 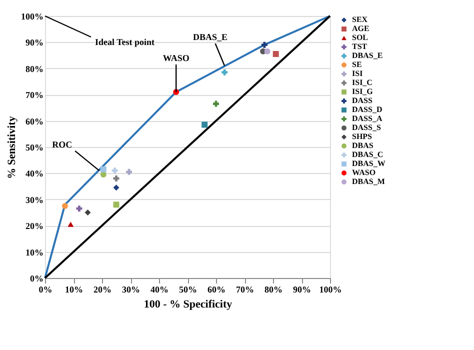 I want to click on legend-label: DASS_A, so click(x=367, y=118).